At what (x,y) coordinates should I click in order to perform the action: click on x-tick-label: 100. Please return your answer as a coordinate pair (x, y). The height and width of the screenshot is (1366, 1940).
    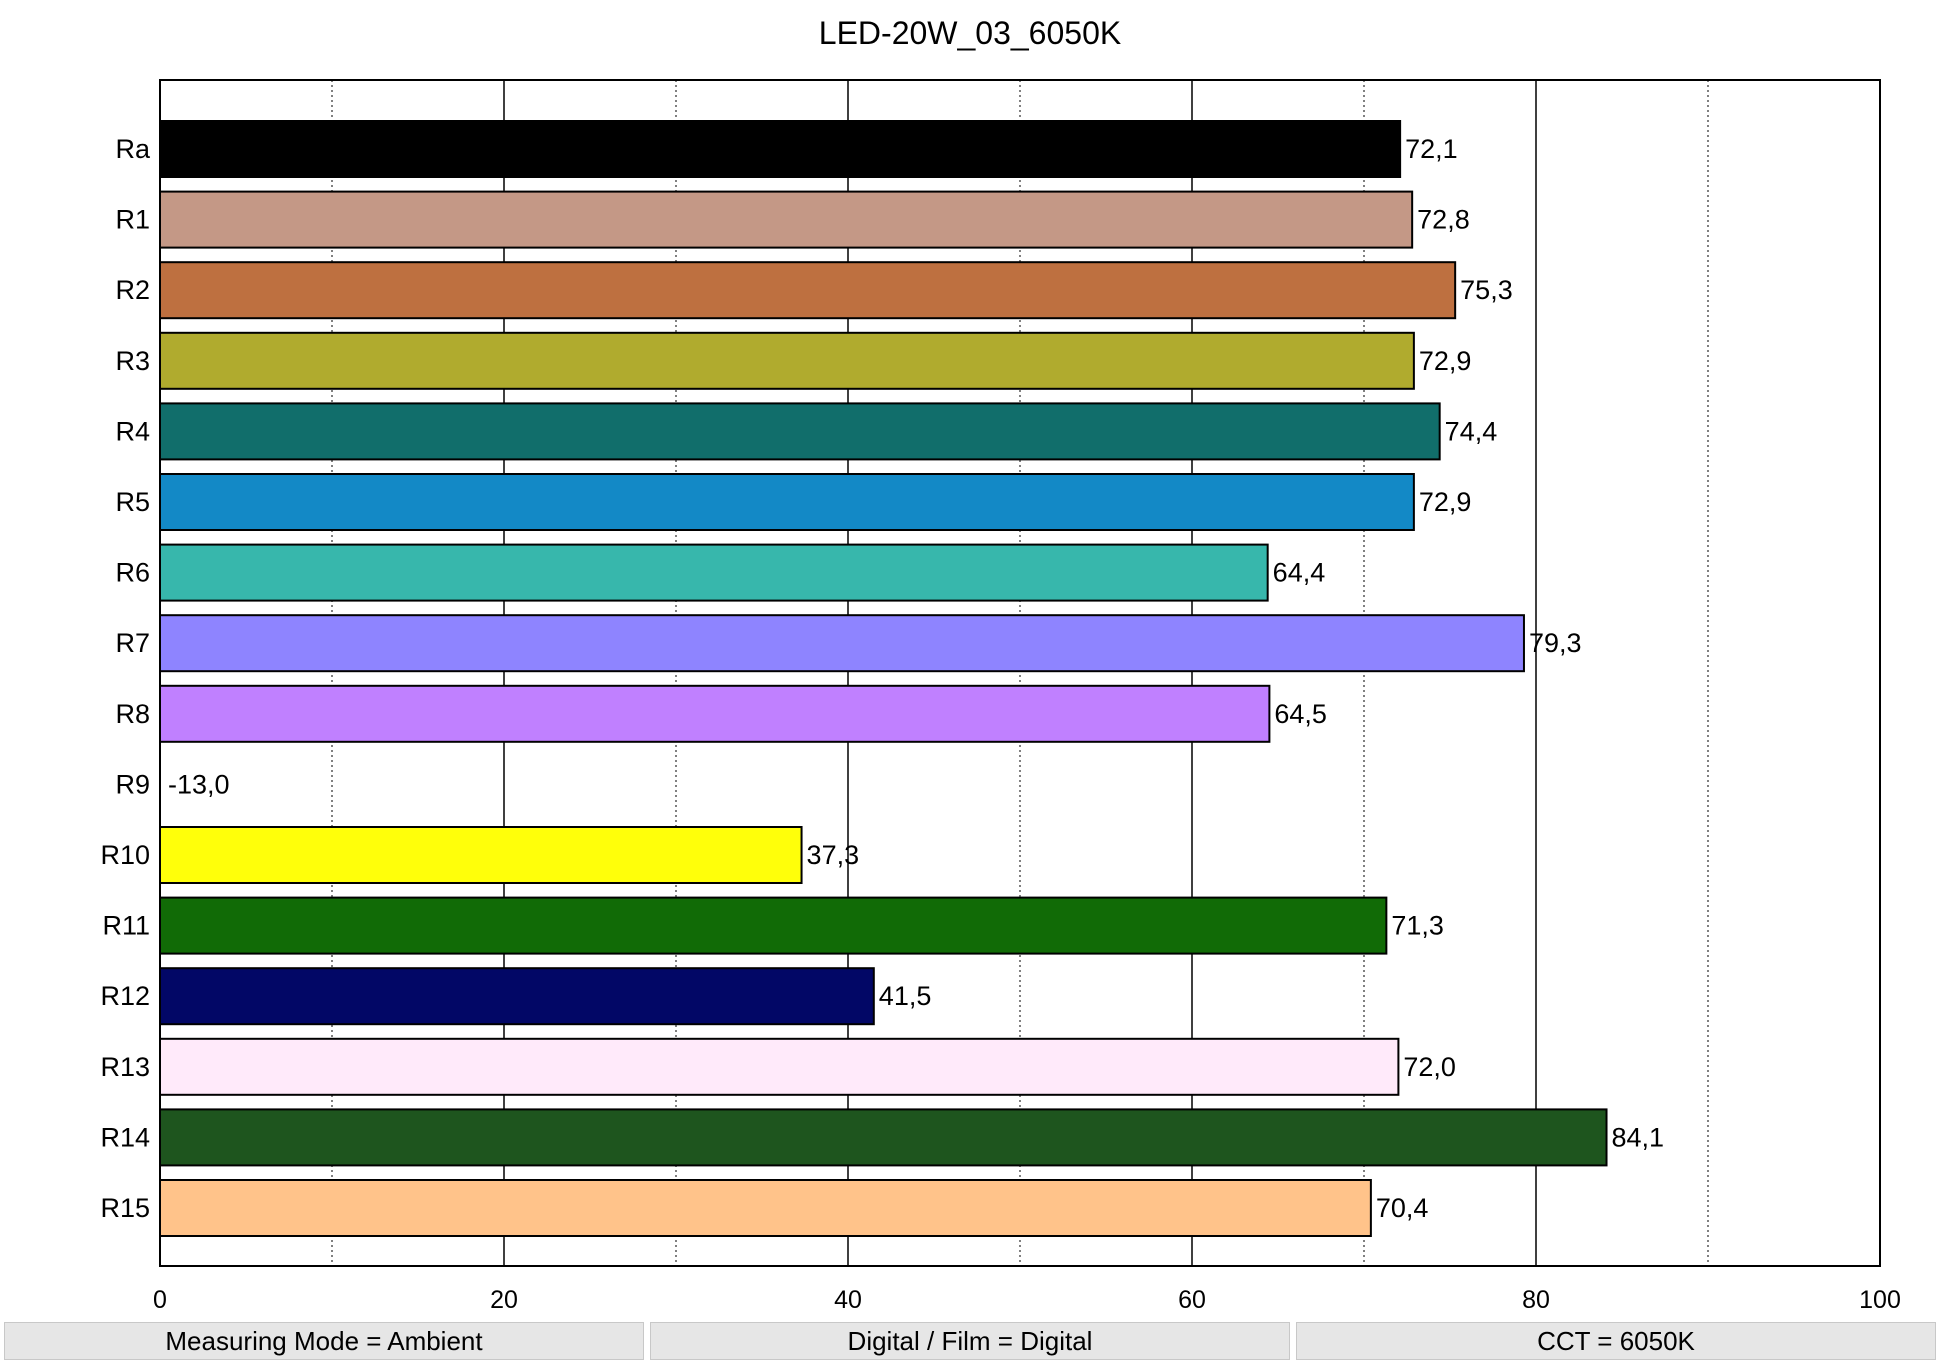
    Looking at the image, I should click on (1880, 1300).